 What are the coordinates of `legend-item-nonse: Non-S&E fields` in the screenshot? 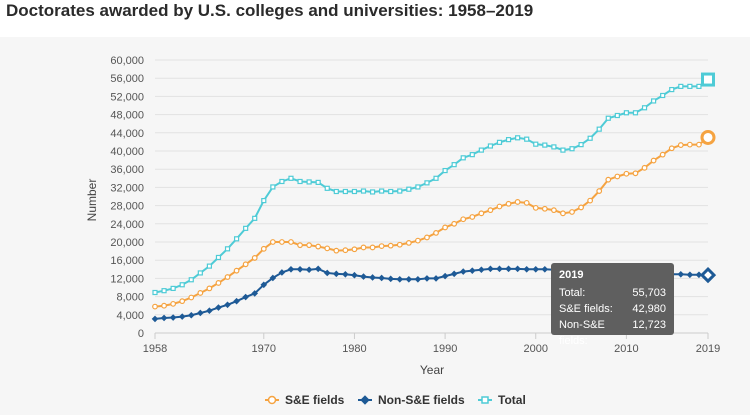 It's located at (411, 400).